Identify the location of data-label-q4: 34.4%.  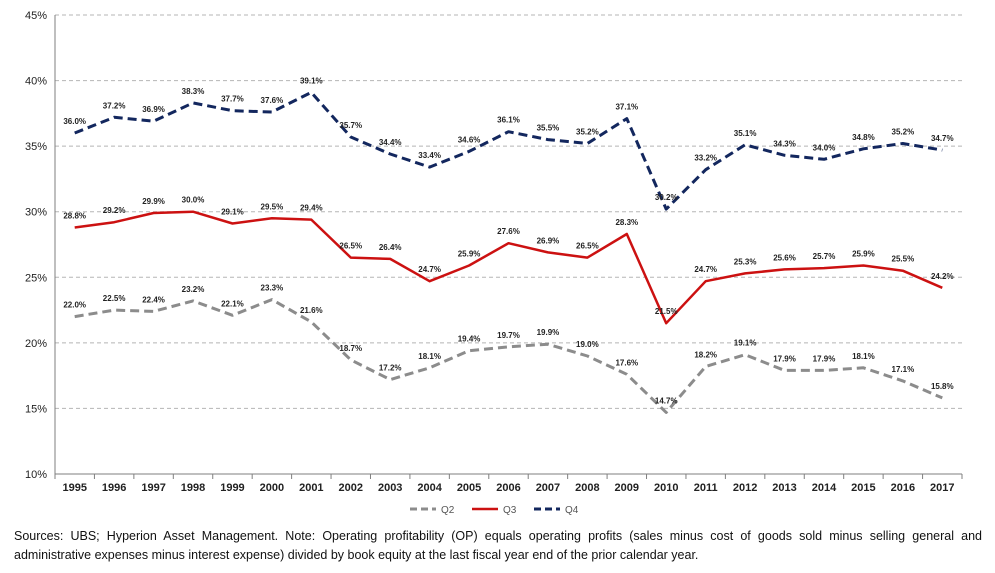
(390, 142).